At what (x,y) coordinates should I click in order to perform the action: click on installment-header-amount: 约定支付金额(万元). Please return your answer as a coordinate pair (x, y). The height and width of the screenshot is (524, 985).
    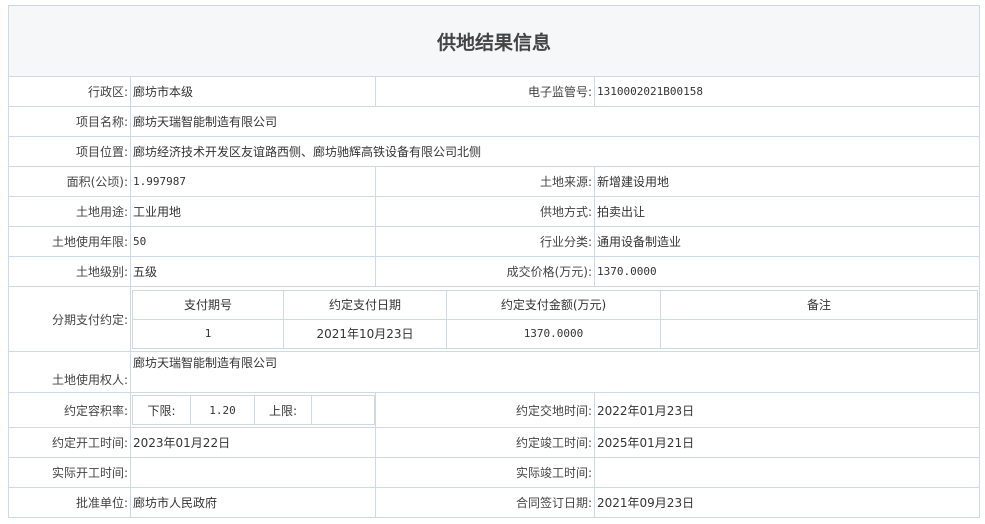
    Looking at the image, I should click on (553, 304).